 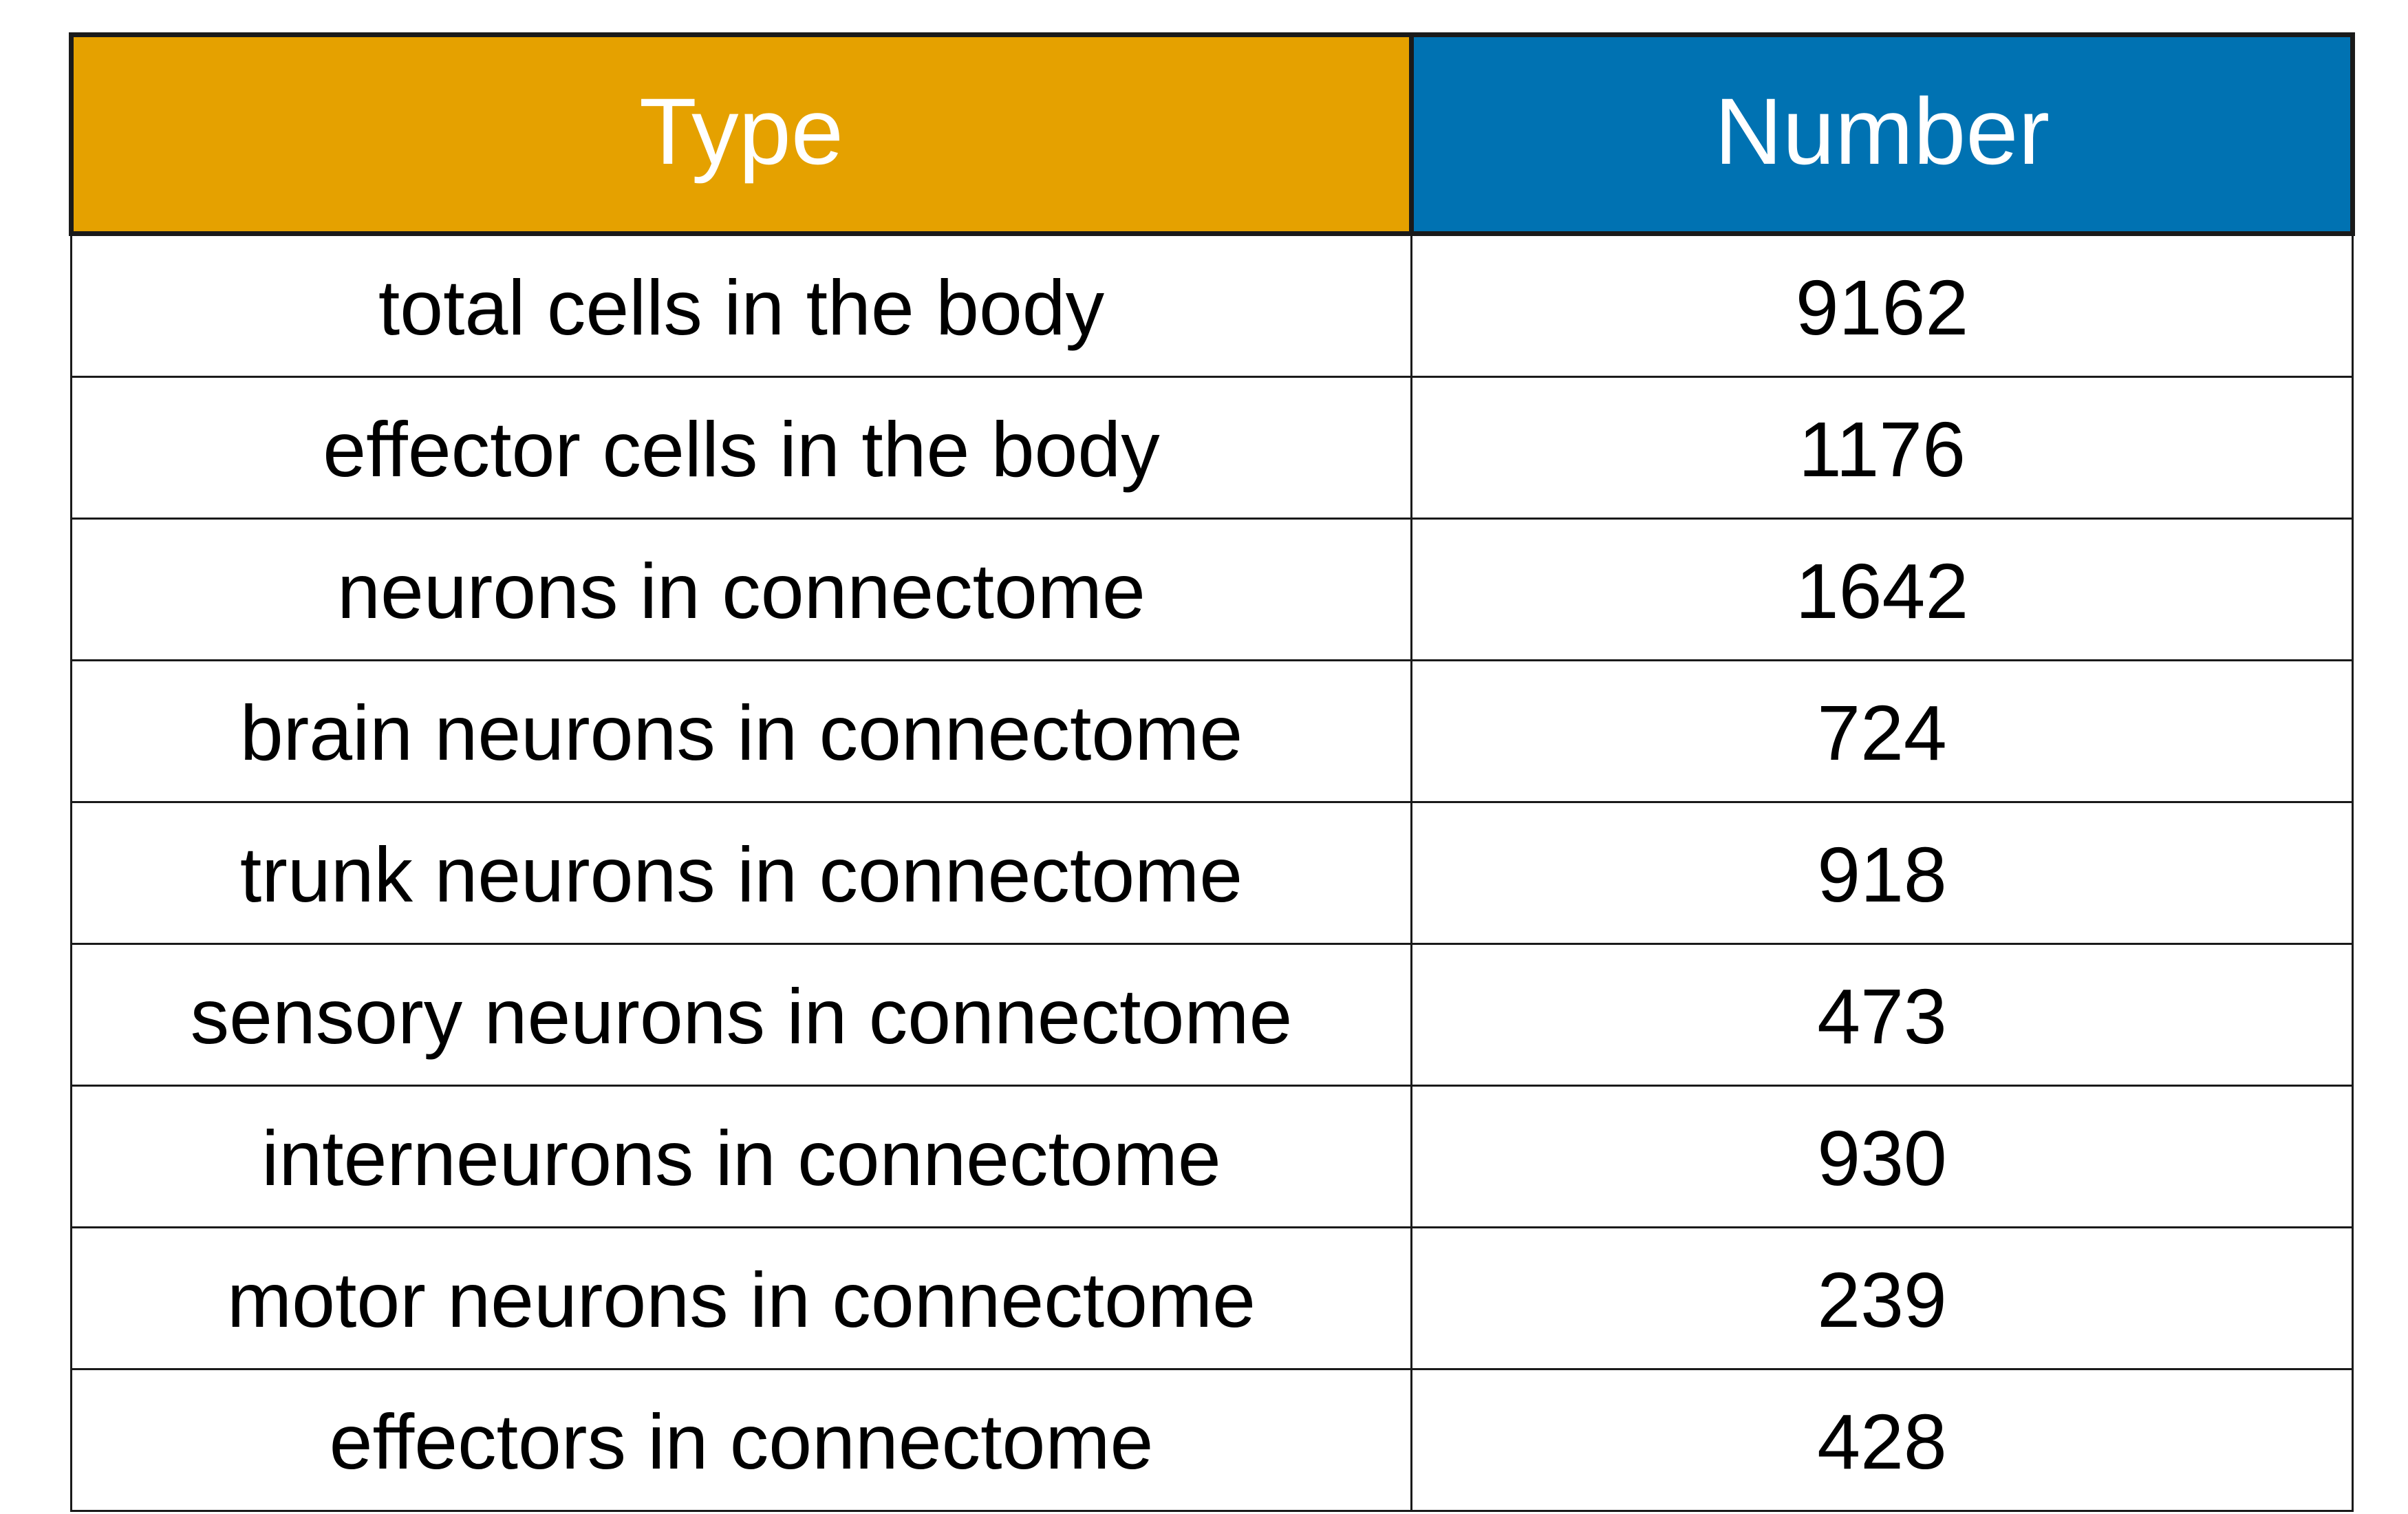 I want to click on table-row: interneurons in connectome 930, so click(x=1212, y=1156).